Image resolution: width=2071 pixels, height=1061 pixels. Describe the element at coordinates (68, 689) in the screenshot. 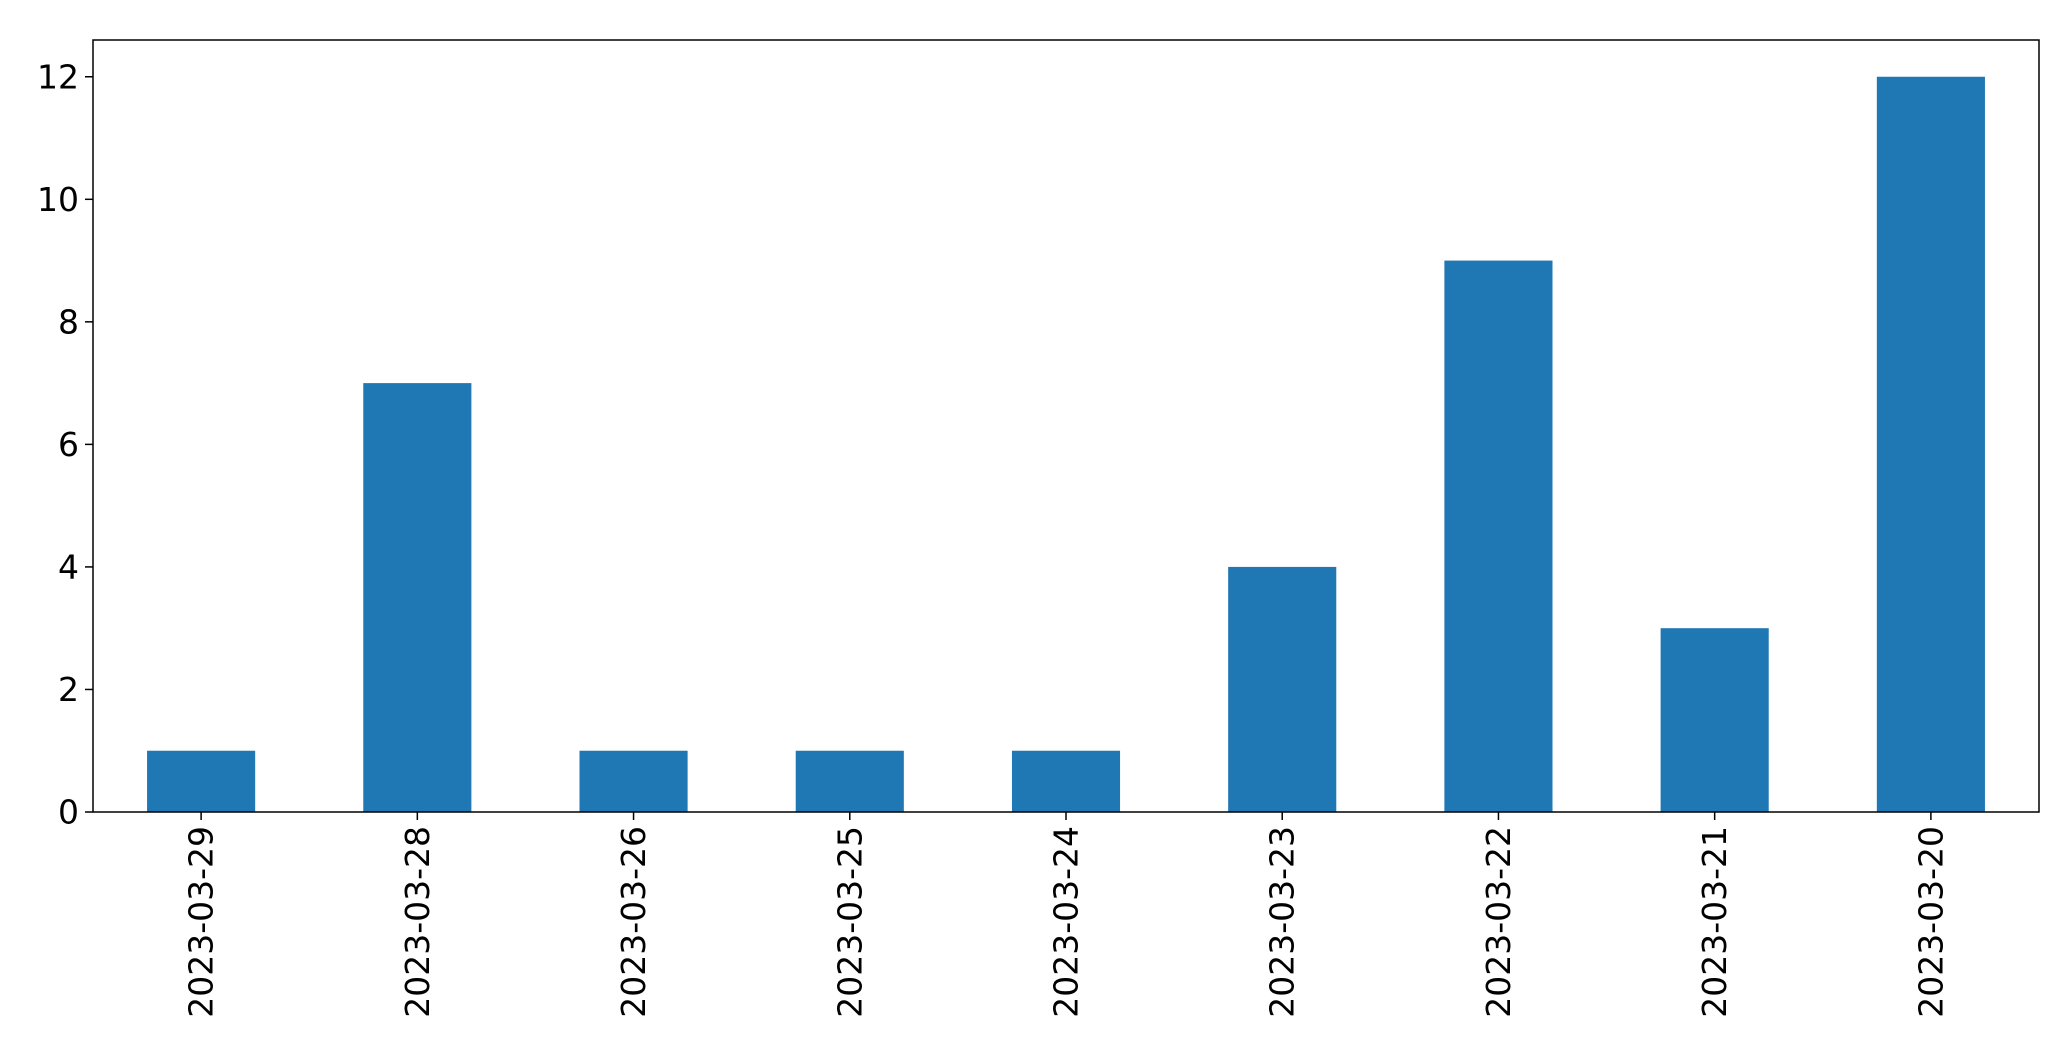

I see `y-tick-label-2: 2` at that location.